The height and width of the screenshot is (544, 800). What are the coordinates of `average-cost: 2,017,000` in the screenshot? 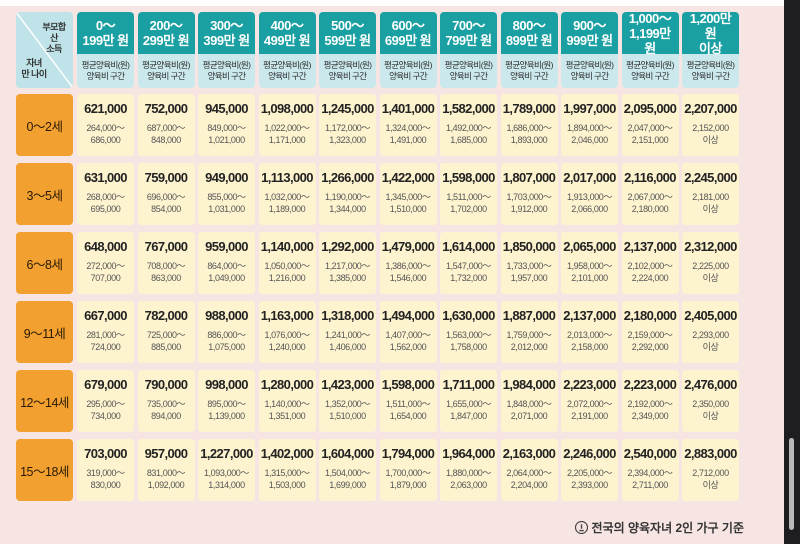 It's located at (589, 177).